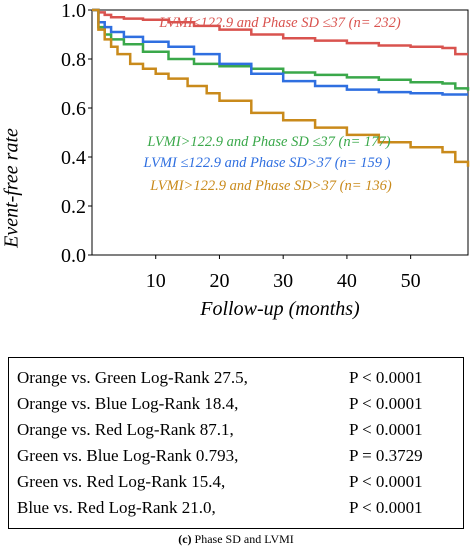 The image size is (472, 550). I want to click on x-tick-label: 10, so click(156, 281).